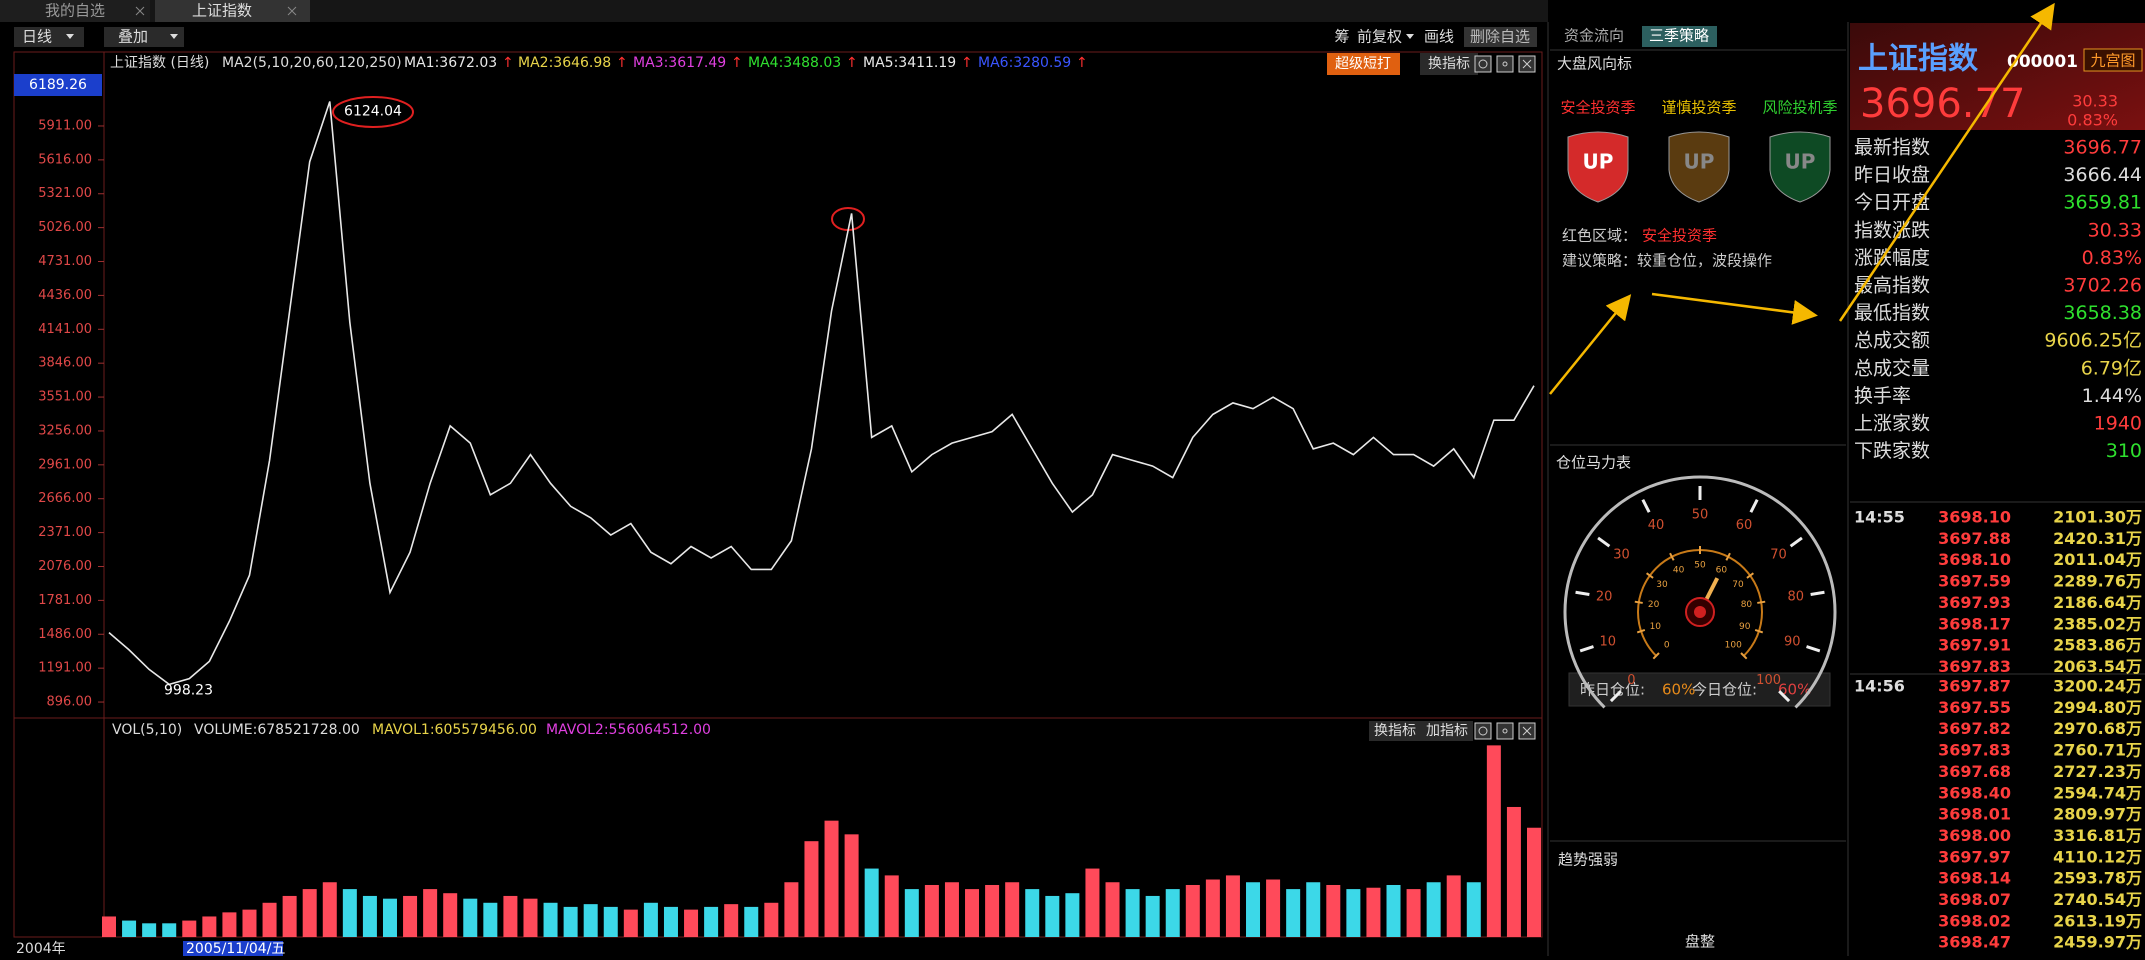  I want to click on gauge-label-inner: 80, so click(1747, 605).